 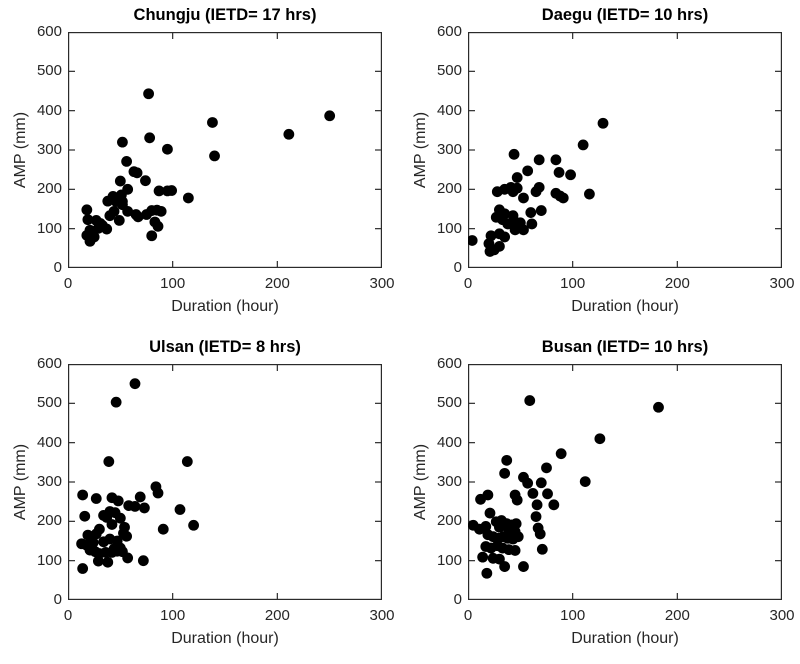 I want to click on subplot-title: Daegu (IETD= 10 hrs), so click(x=625, y=15).